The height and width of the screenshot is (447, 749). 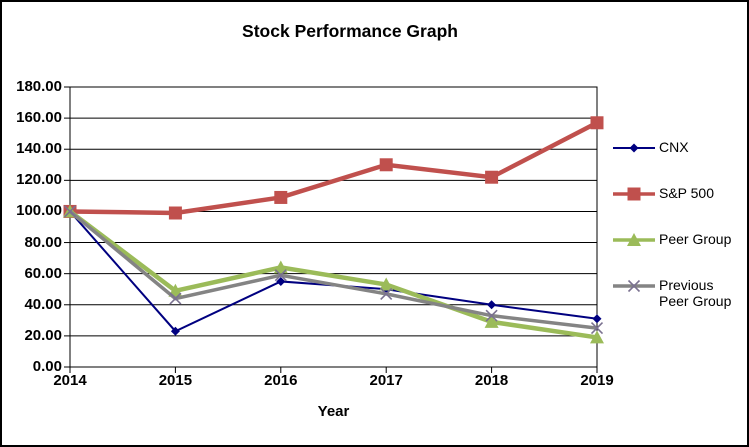 I want to click on chart-title: Stock Performance Graph, so click(x=350, y=31).